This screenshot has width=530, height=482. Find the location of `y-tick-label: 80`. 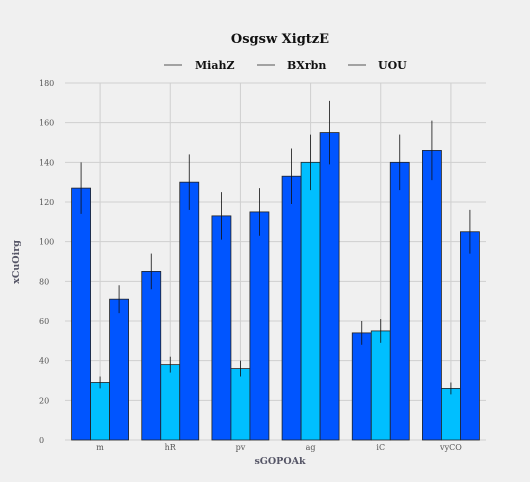

y-tick-label: 80 is located at coordinates (44, 281).